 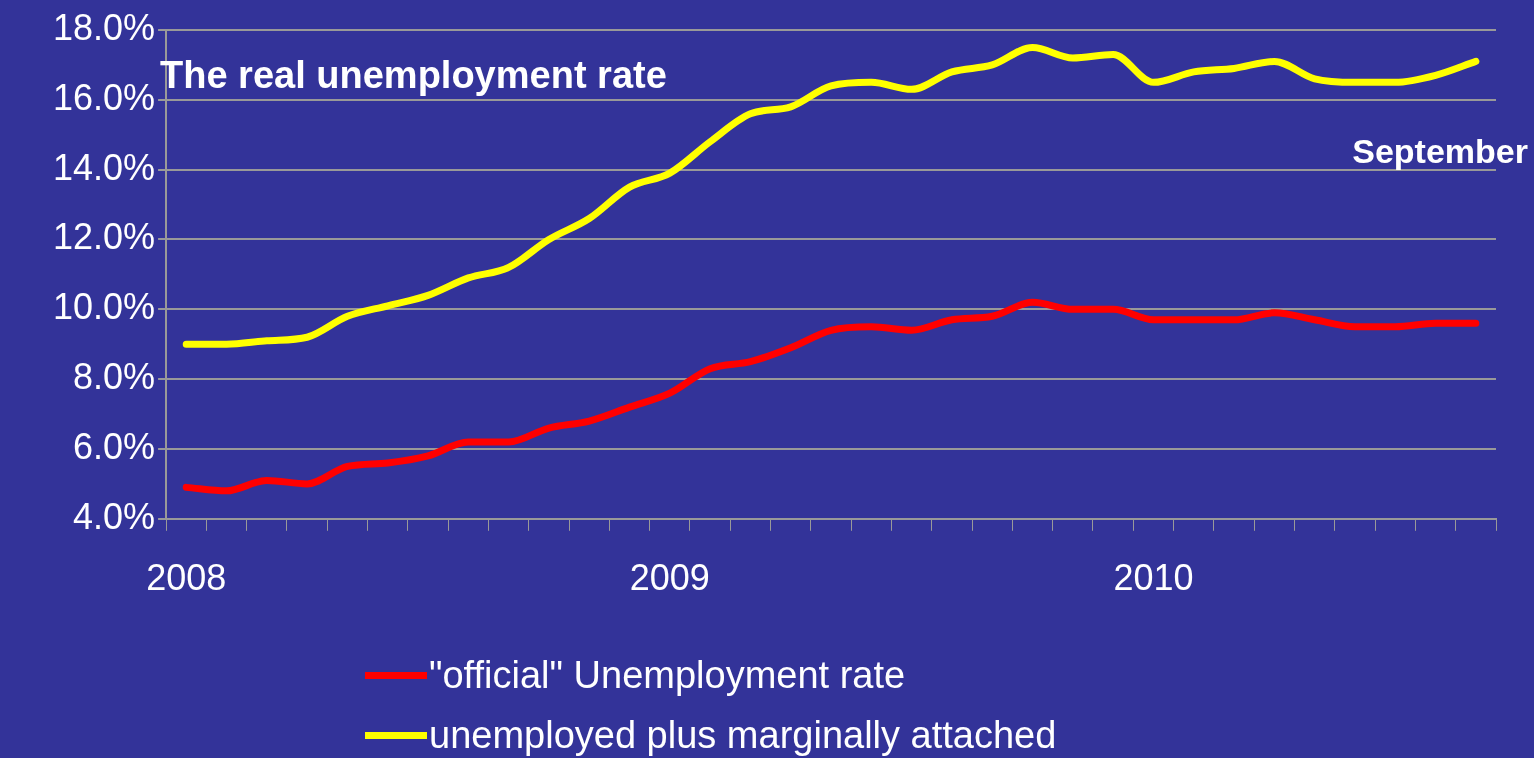 What do you see at coordinates (667, 675) in the screenshot?
I see `legend-label: "official" Unemployment rate` at bounding box center [667, 675].